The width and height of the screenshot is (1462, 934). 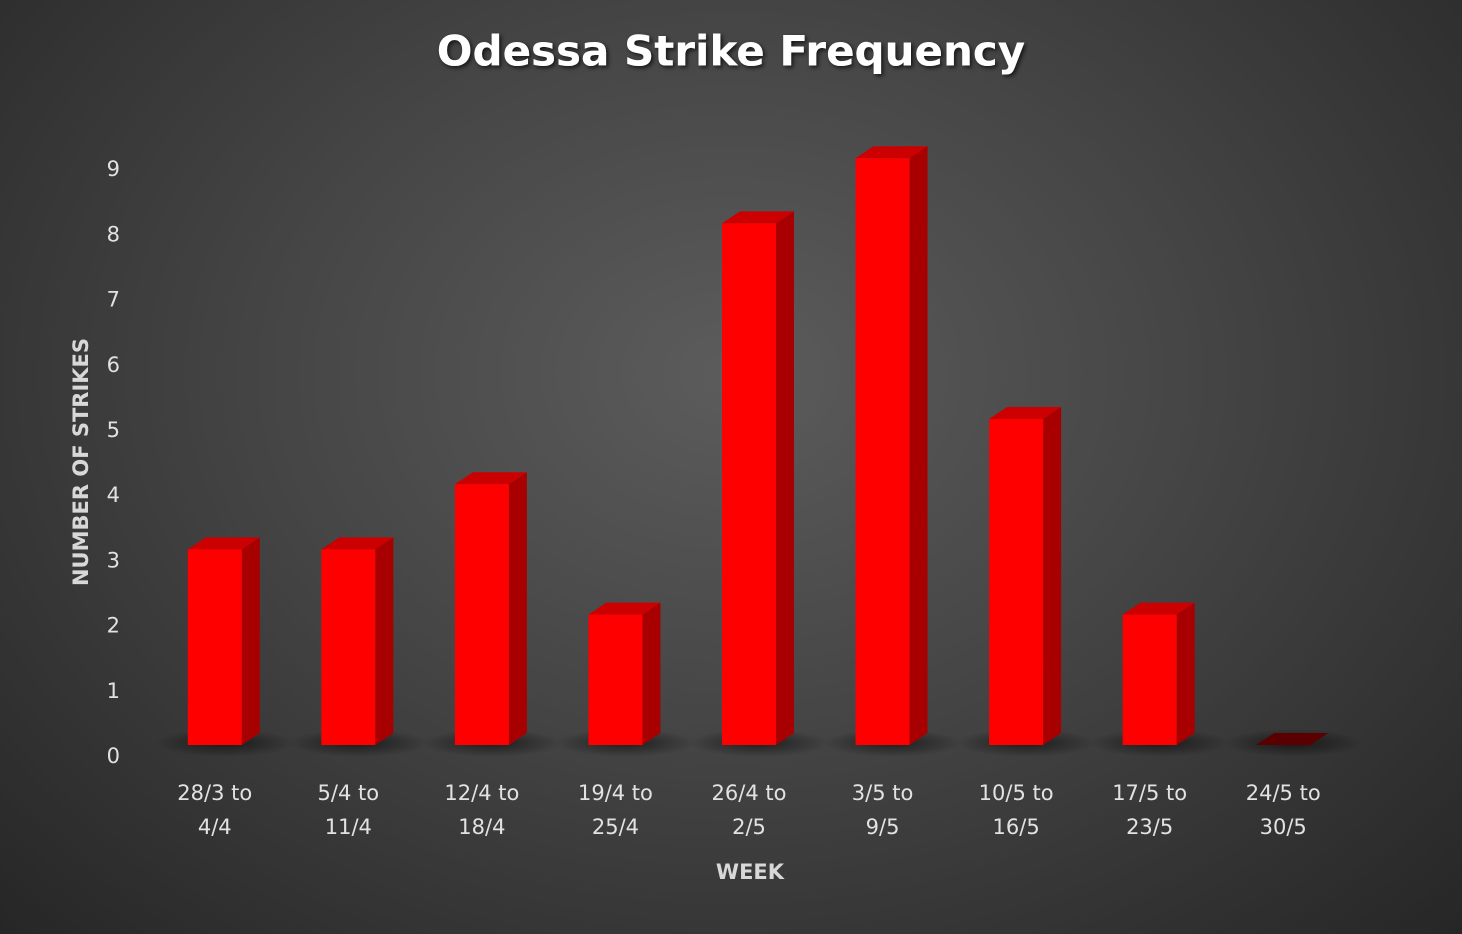 What do you see at coordinates (81, 462) in the screenshot?
I see `y-axis-title: NUMBER OF STRIKES` at bounding box center [81, 462].